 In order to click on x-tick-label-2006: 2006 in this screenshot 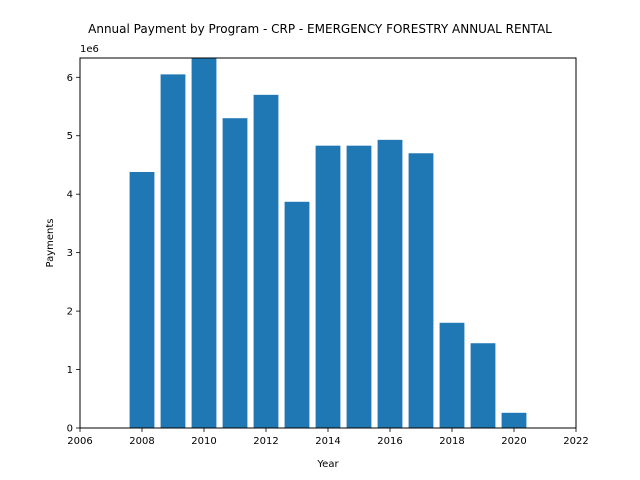, I will do `click(79, 441)`.